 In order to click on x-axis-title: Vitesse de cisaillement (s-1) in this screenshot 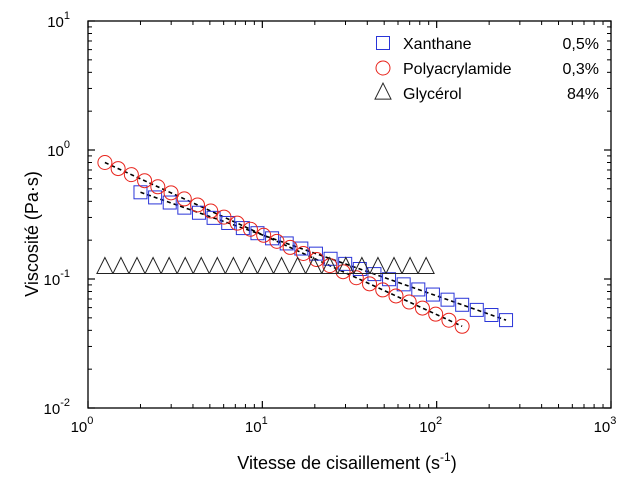, I will do `click(346, 461)`.